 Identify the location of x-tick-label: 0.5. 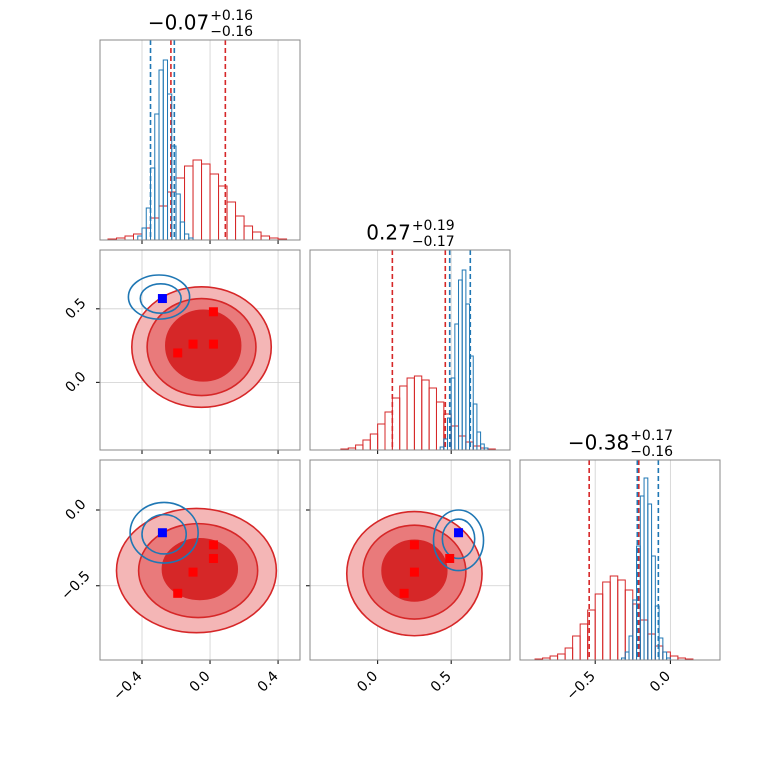
(441, 681).